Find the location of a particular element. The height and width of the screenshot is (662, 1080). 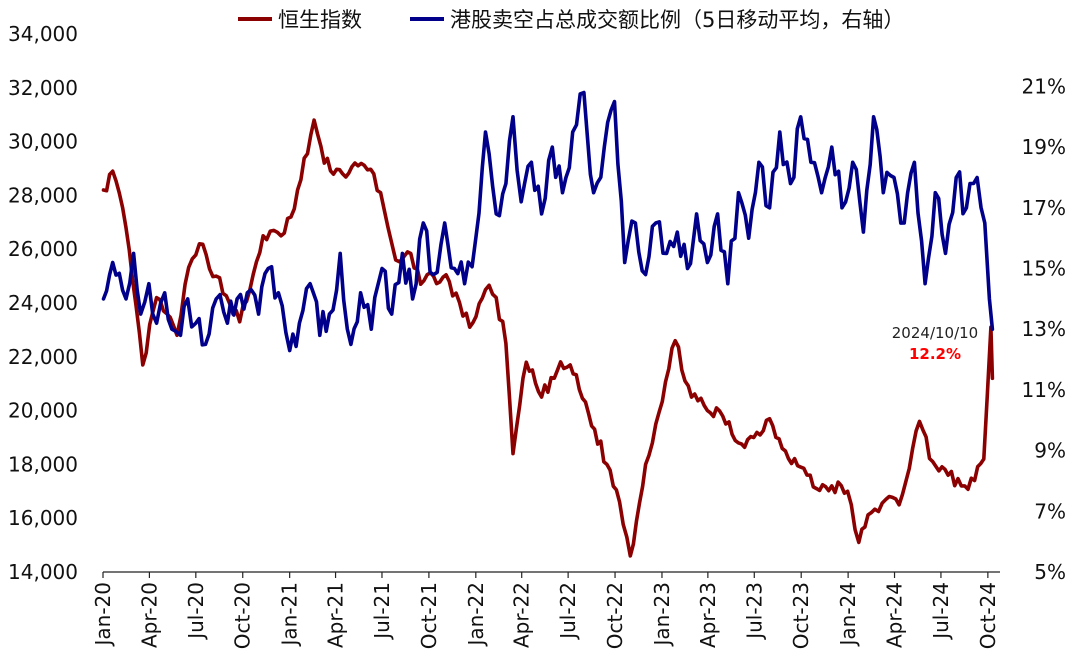

x-tick-label: Apr-22 is located at coordinates (522, 615).